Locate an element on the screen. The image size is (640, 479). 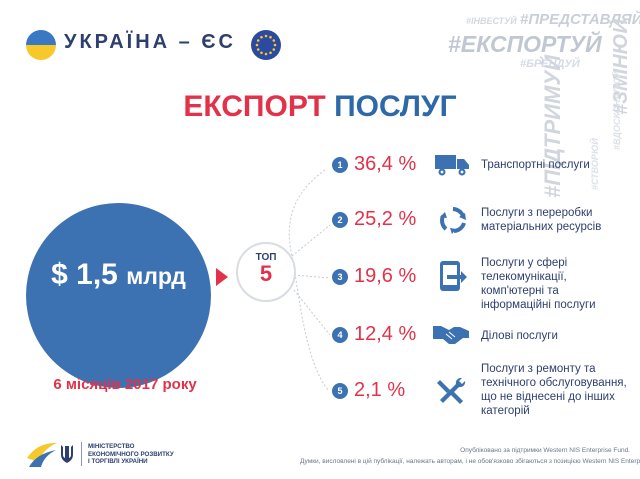
top5-number: 5 is located at coordinates (266, 273).